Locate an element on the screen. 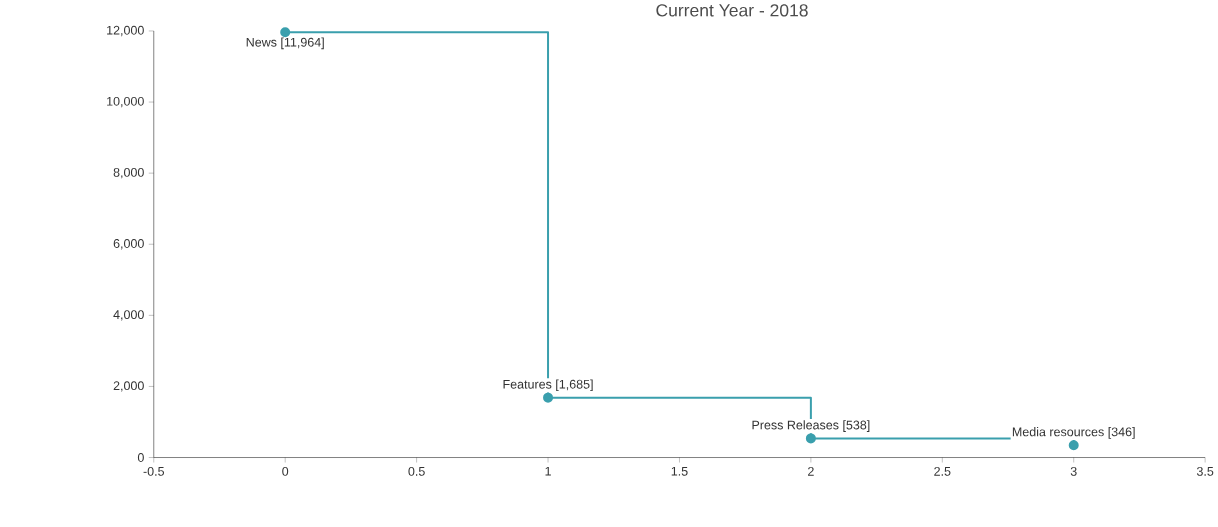 This screenshot has height=527, width=1218. x-tick-label: -0.5 is located at coordinates (154, 471).